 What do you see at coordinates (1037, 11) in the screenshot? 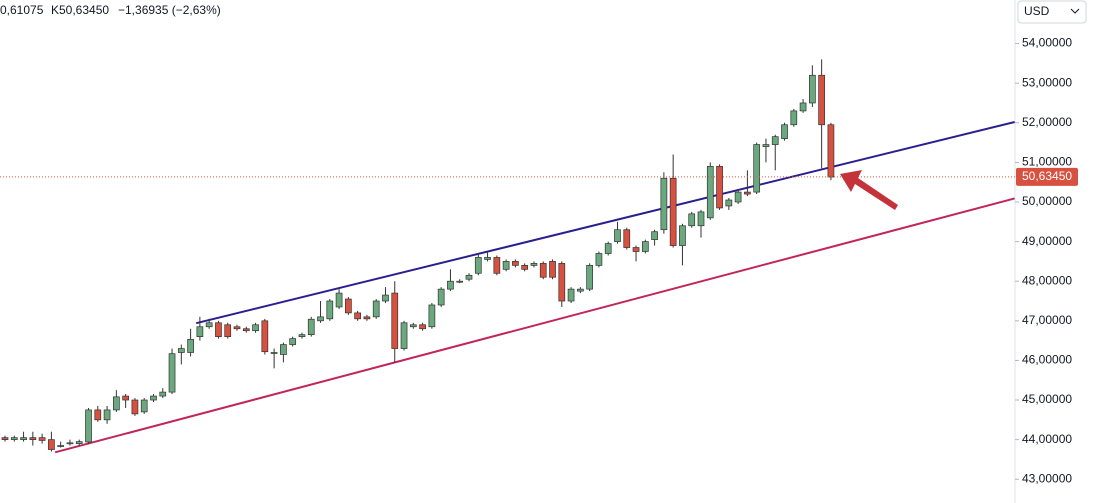
I see `currency-label: USD` at bounding box center [1037, 11].